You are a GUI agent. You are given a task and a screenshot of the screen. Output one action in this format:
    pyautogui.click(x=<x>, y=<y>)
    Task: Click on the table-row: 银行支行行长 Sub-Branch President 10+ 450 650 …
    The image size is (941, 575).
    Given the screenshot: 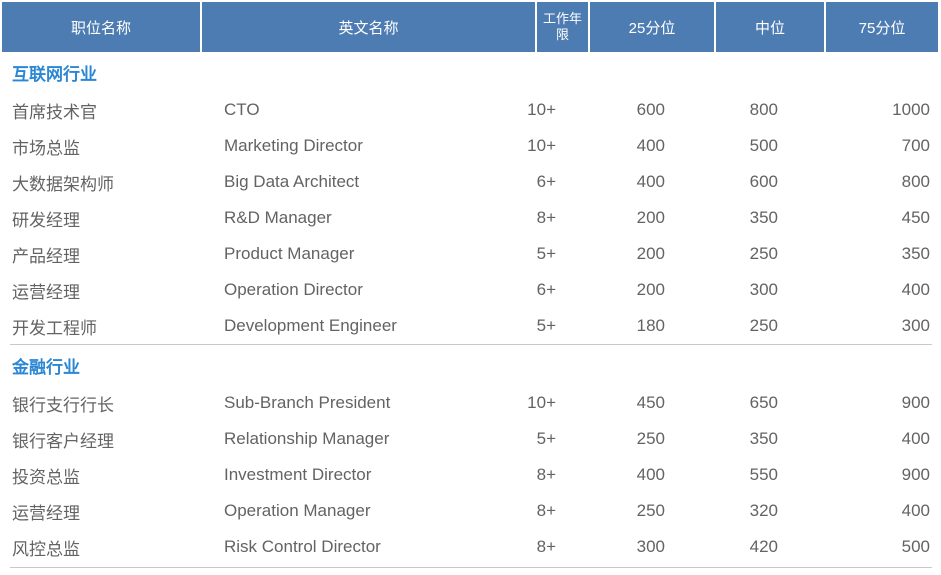 What is the action you would take?
    pyautogui.click(x=470, y=403)
    